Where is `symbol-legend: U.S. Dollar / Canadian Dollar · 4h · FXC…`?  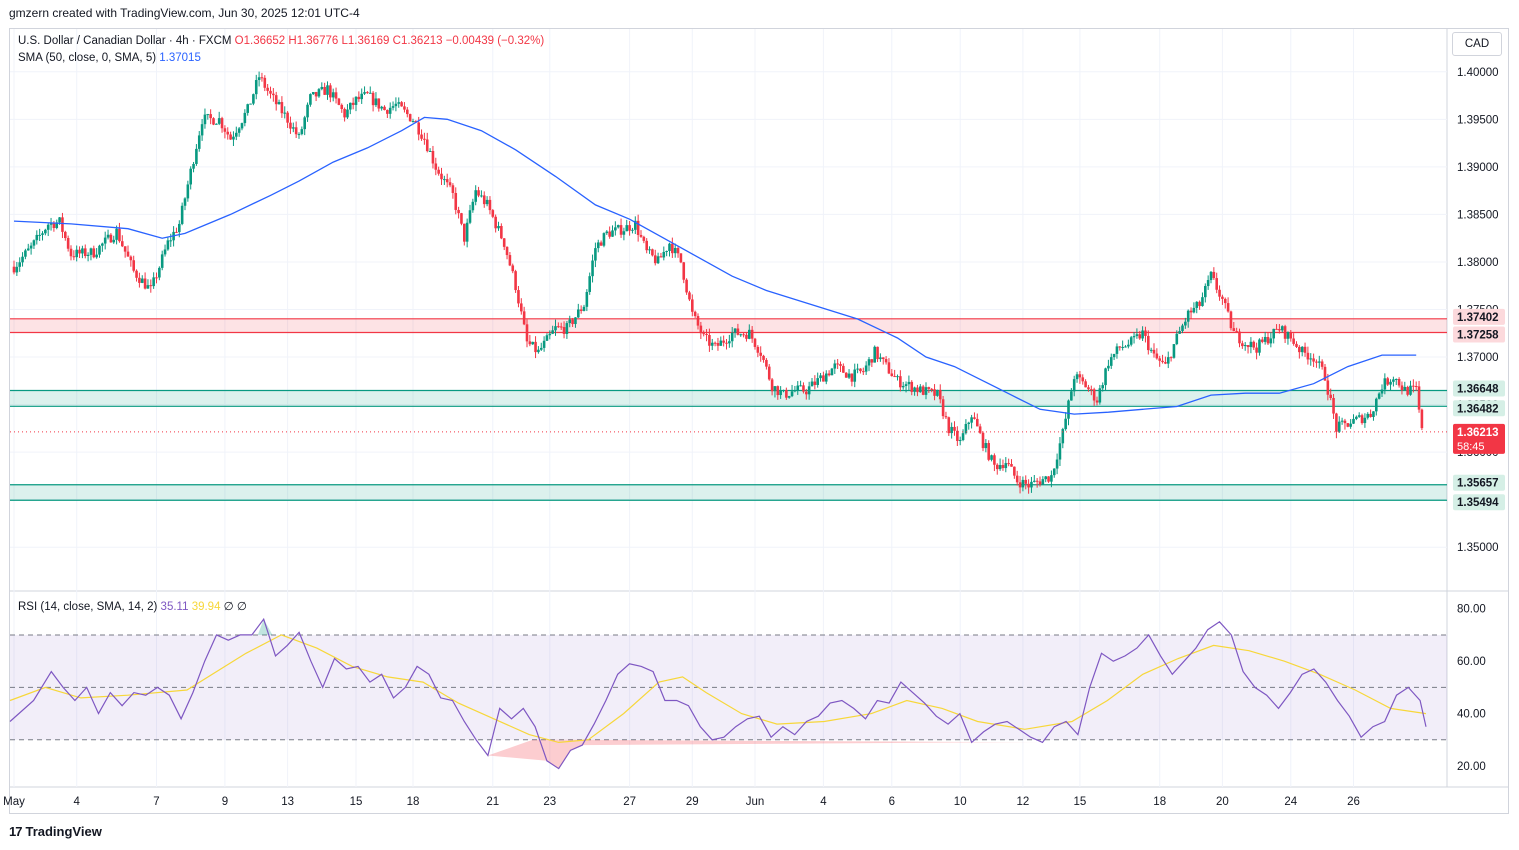 symbol-legend: U.S. Dollar / Canadian Dollar · 4h · FXC… is located at coordinates (281, 41).